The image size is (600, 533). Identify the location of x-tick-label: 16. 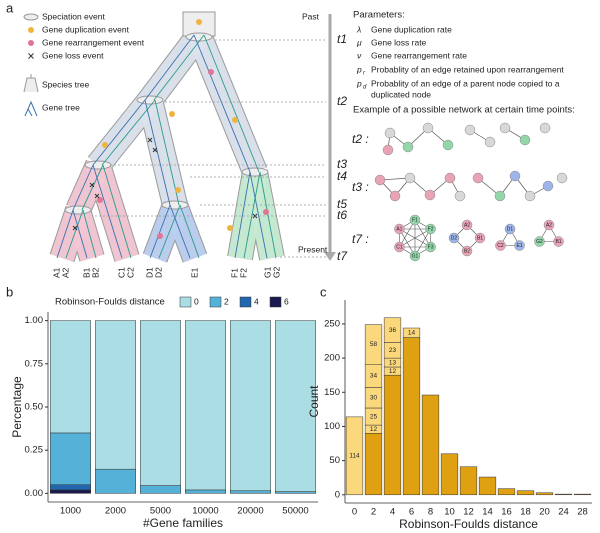
(506, 512).